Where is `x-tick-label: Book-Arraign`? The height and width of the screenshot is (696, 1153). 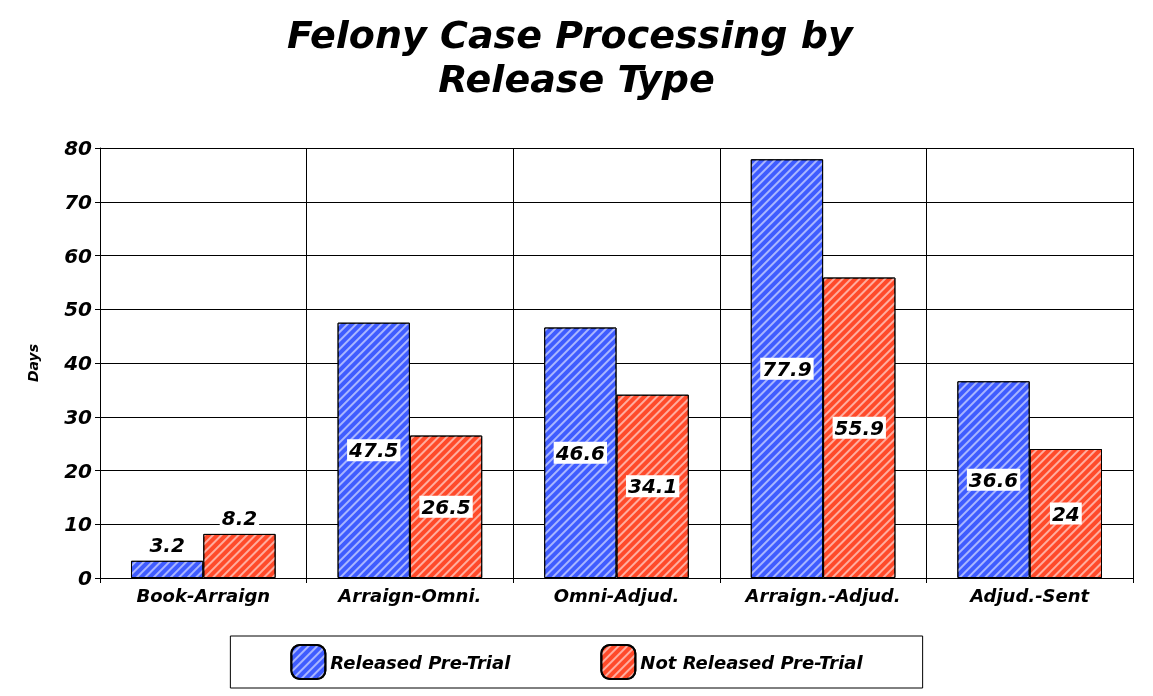 x-tick-label: Book-Arraign is located at coordinates (203, 595).